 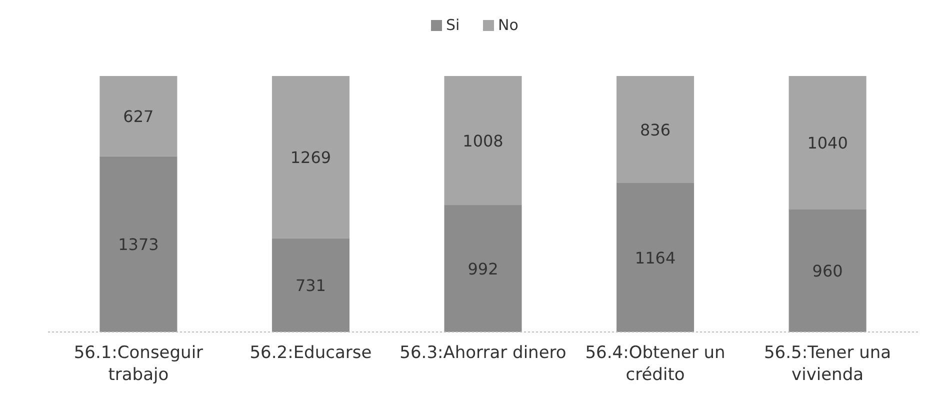 I want to click on data-label: 731, so click(x=310, y=286).